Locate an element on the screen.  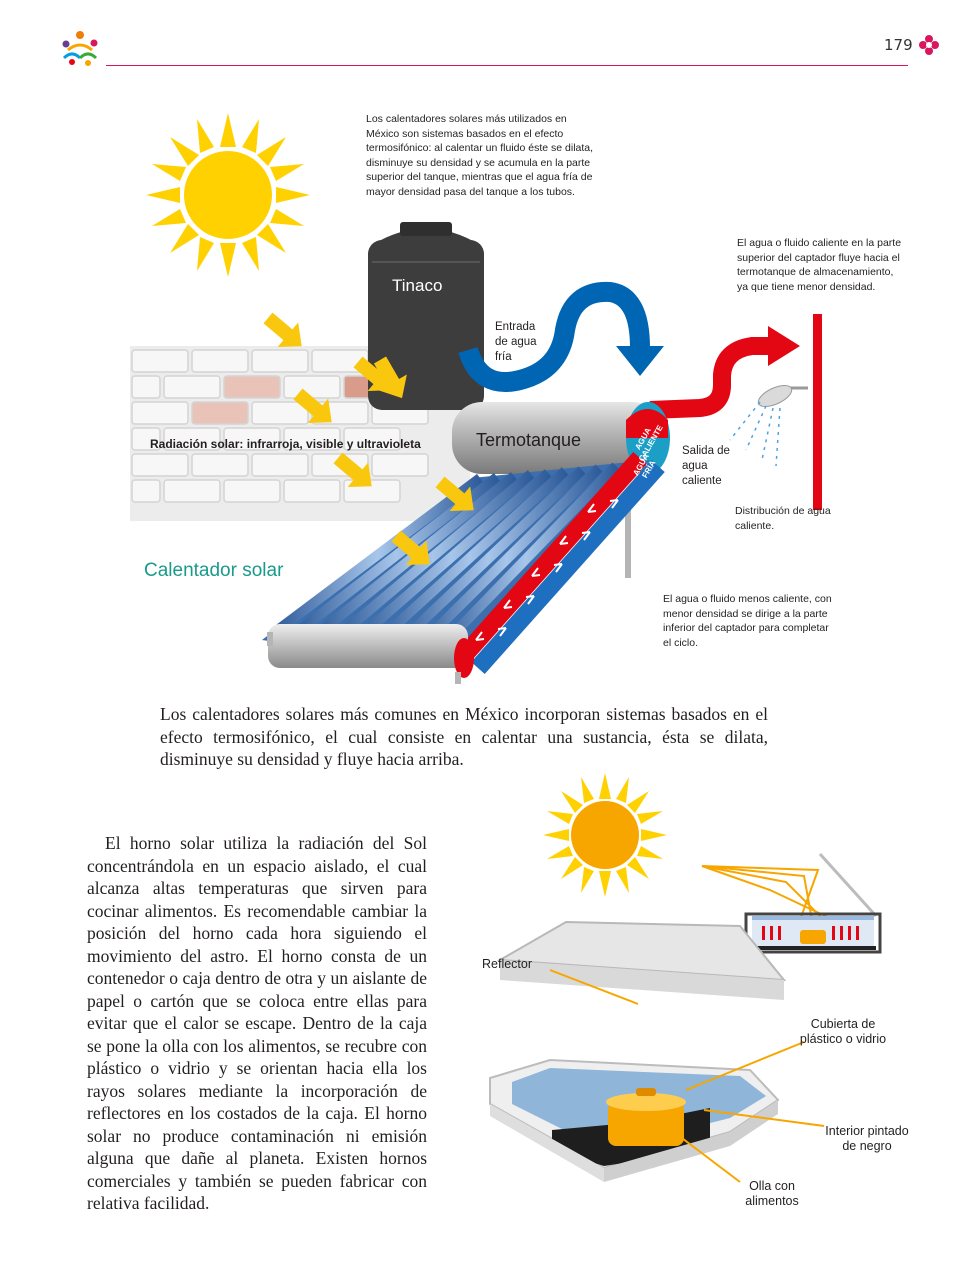
hot-water-pipe is located at coordinates (735, 412).